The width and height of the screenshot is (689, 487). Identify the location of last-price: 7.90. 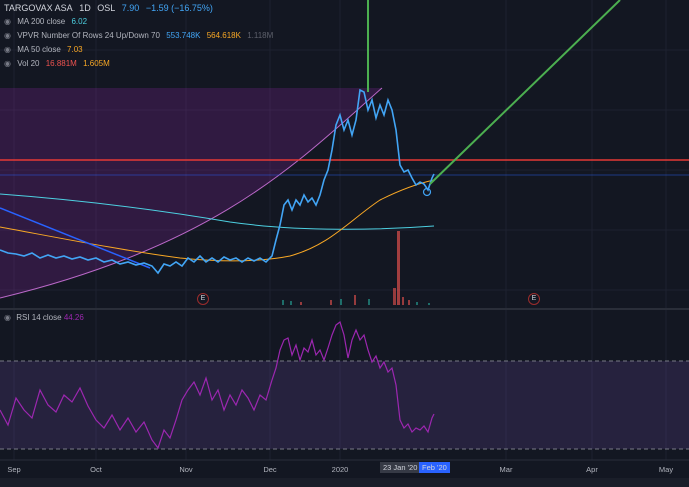
(130, 8).